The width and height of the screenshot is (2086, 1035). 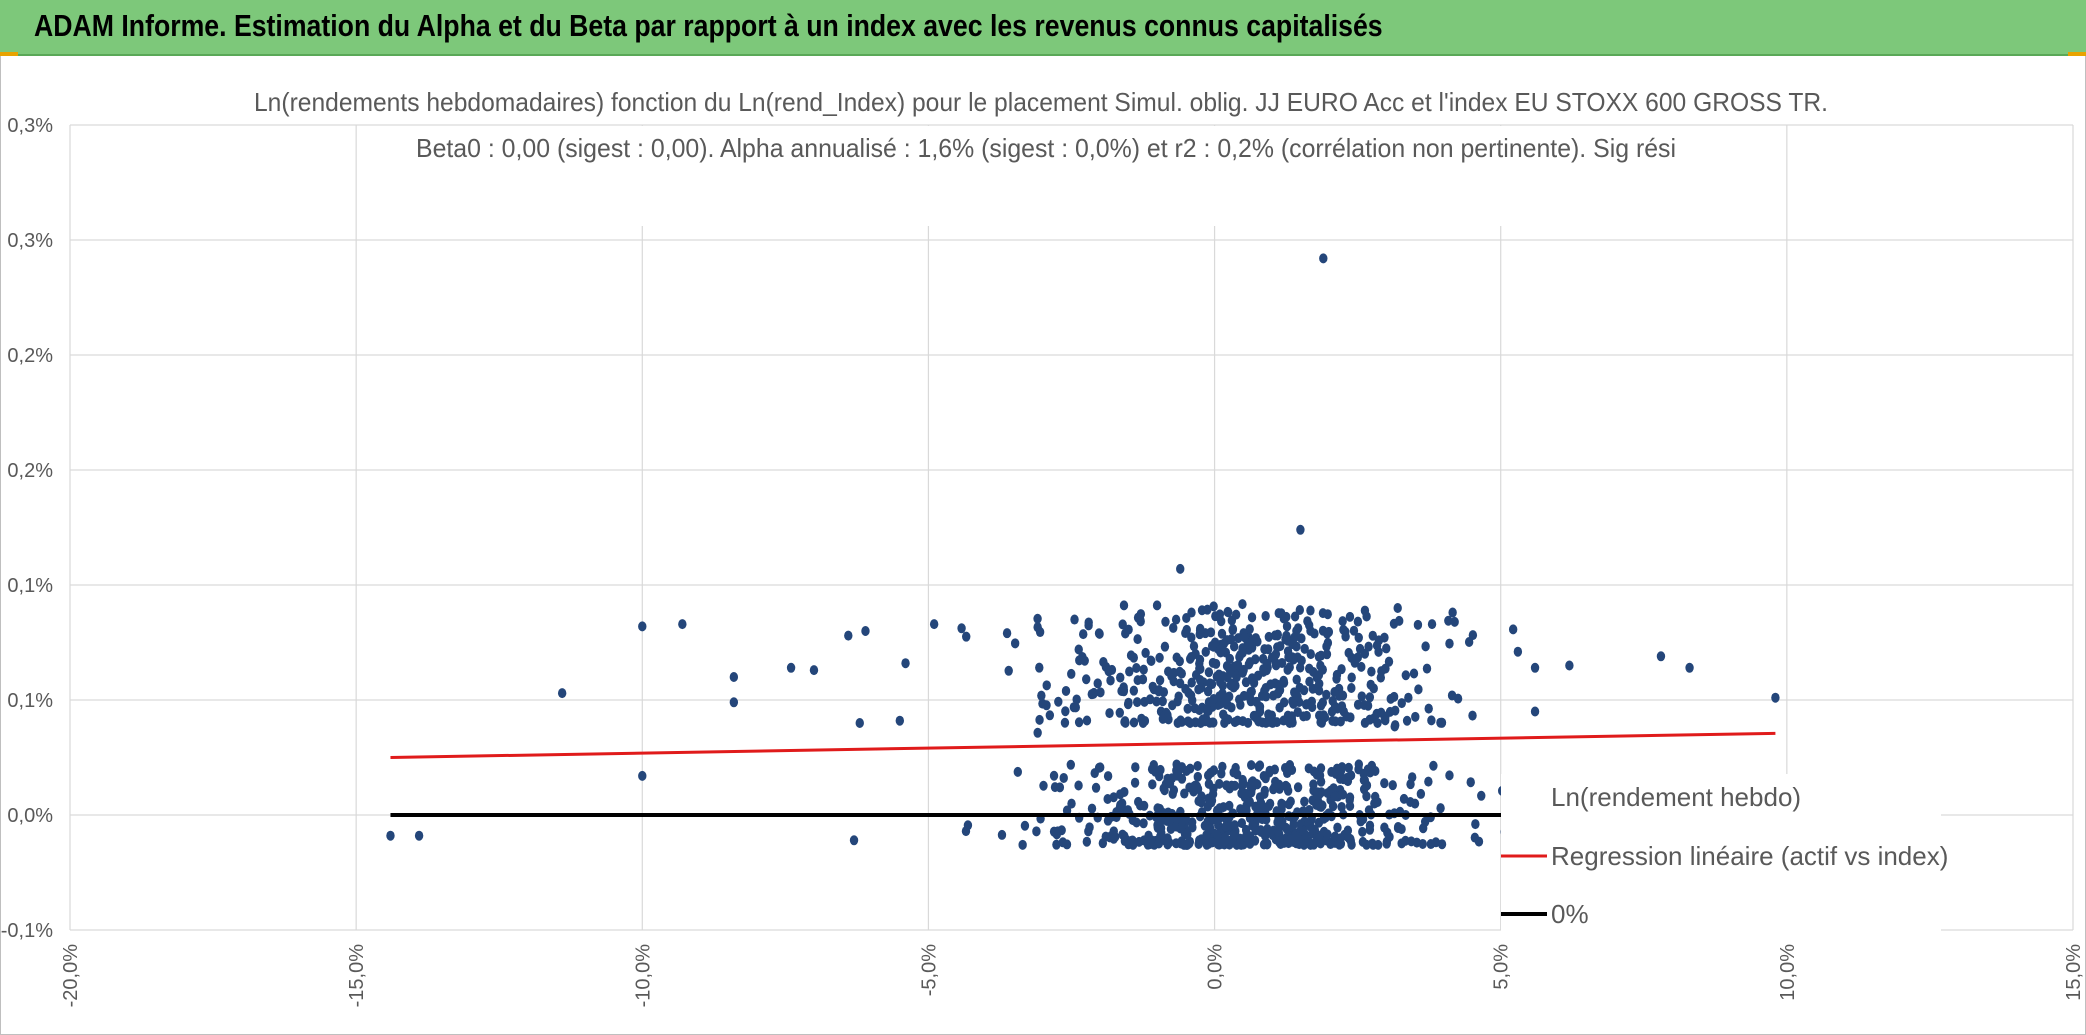 I want to click on legend-label-zero: 0%, so click(x=1570, y=914).